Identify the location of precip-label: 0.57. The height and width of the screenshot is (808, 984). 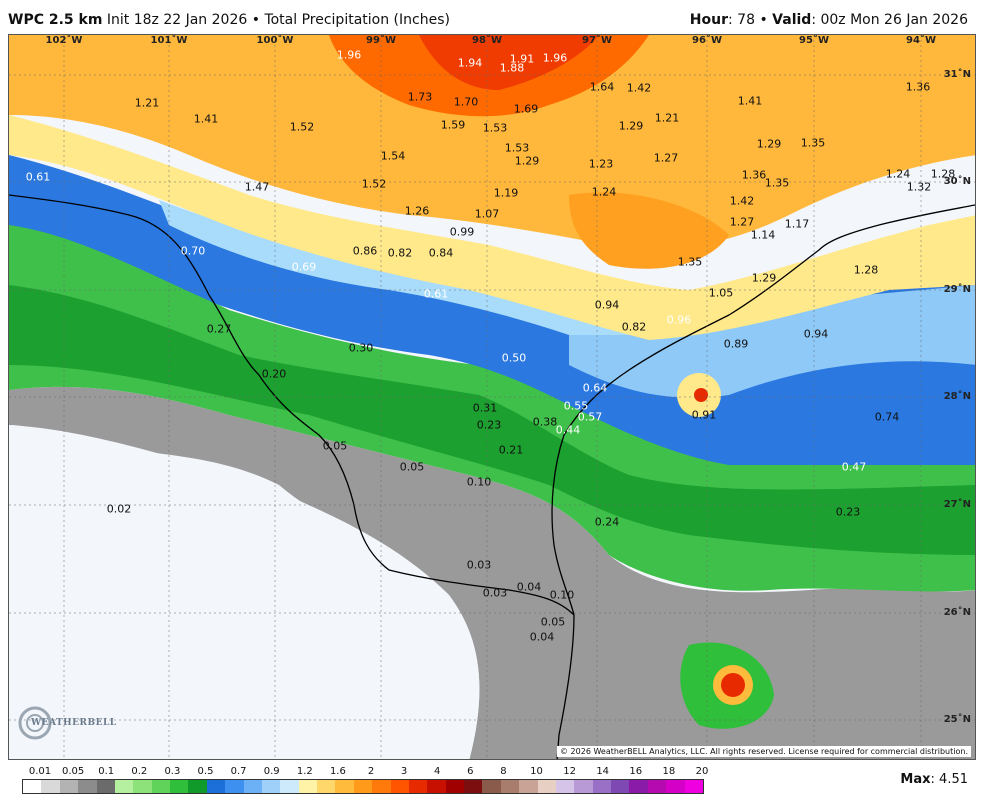
(590, 417).